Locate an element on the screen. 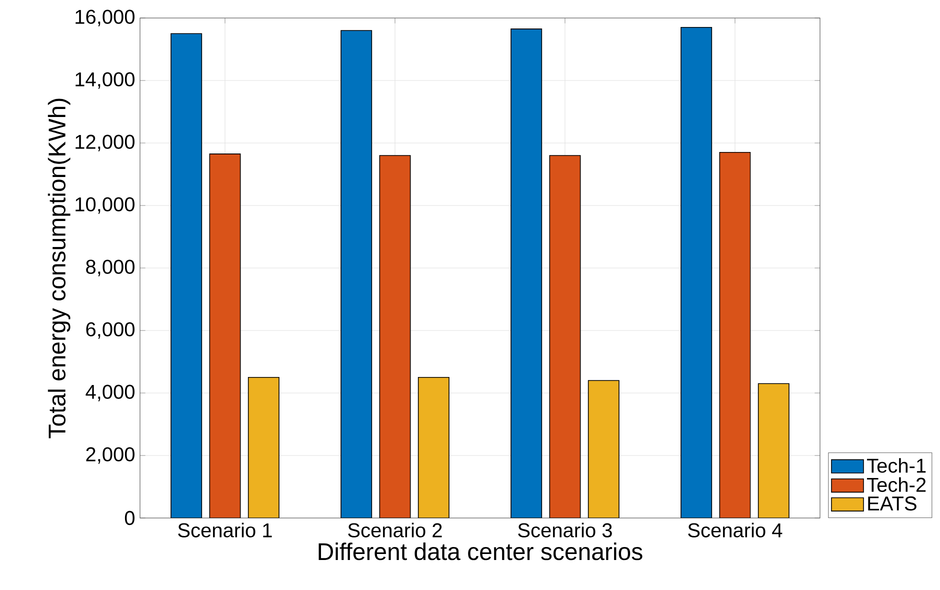 The image size is (940, 590). y-tick-label: 6,000 is located at coordinates (110, 330).